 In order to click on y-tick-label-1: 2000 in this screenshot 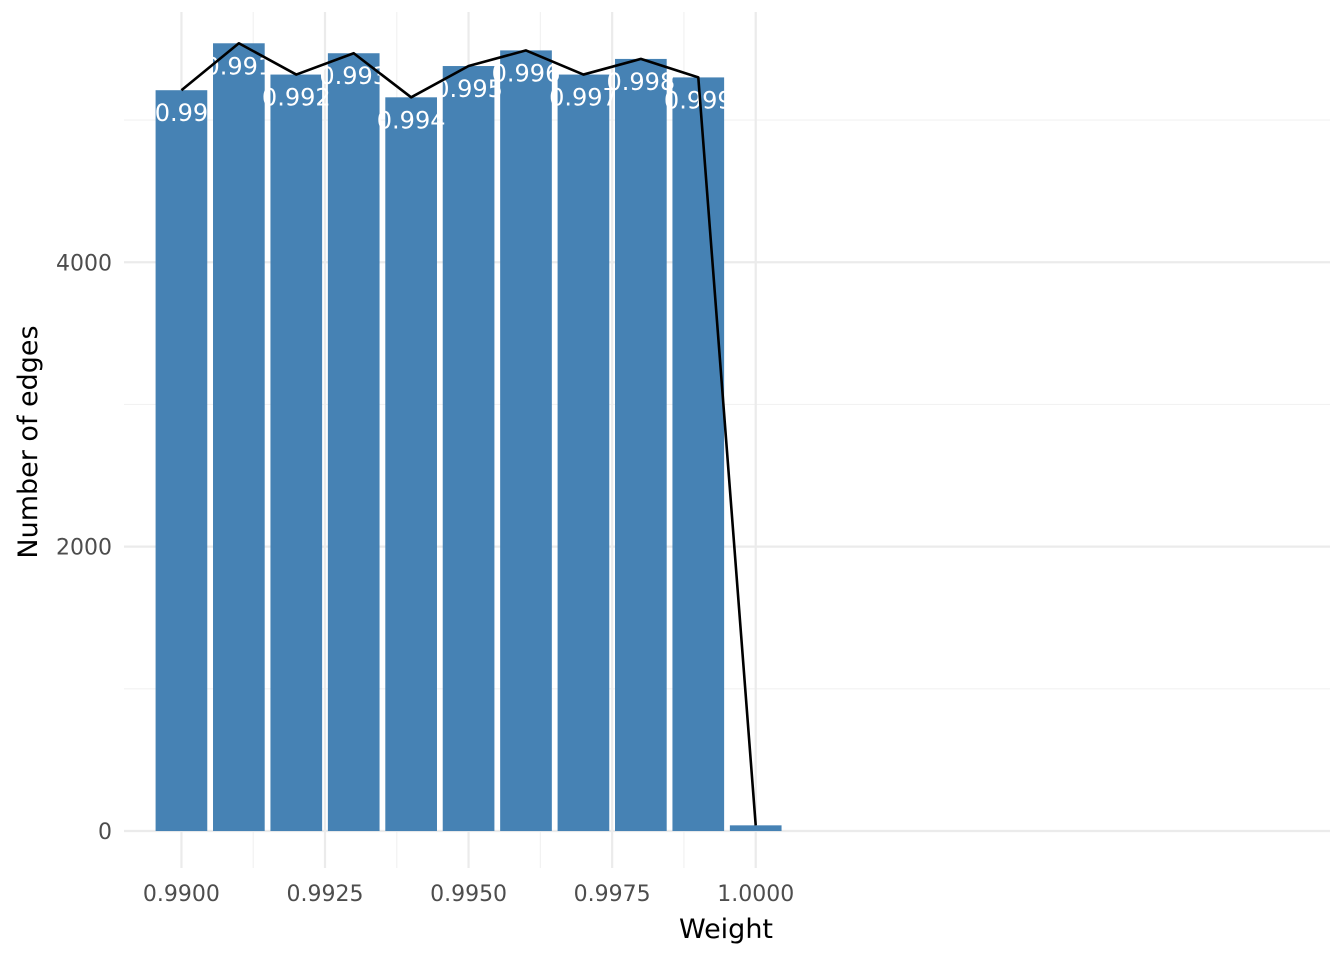, I will do `click(84, 548)`.